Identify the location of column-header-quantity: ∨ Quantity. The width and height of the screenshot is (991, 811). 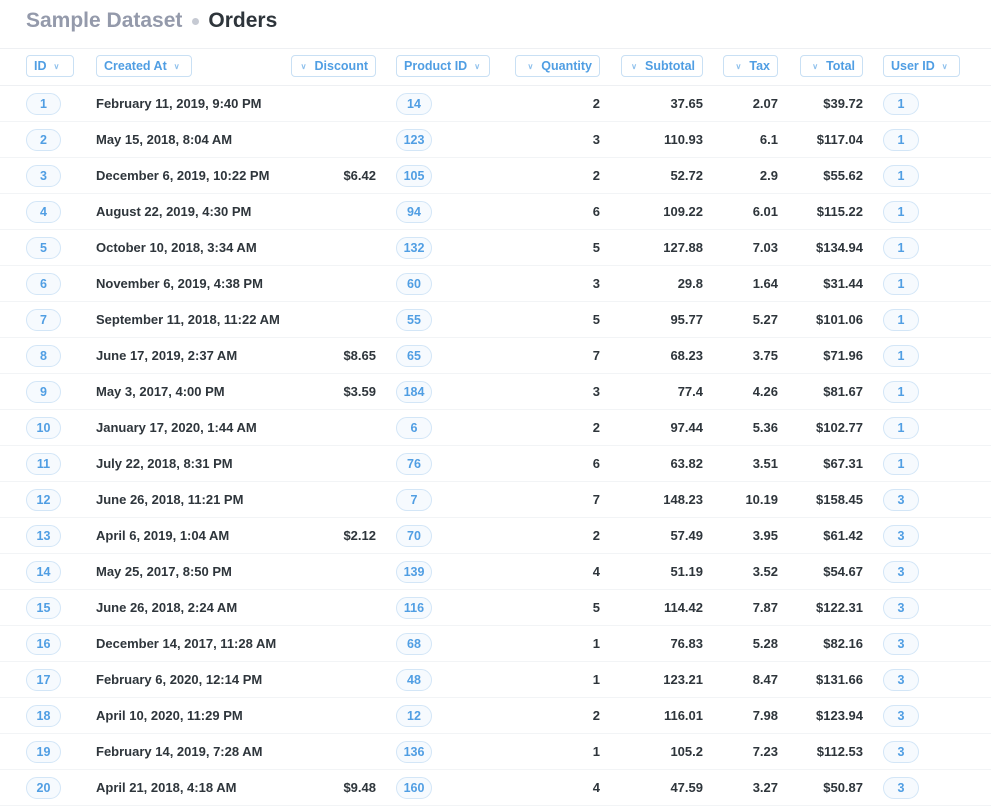
(557, 66).